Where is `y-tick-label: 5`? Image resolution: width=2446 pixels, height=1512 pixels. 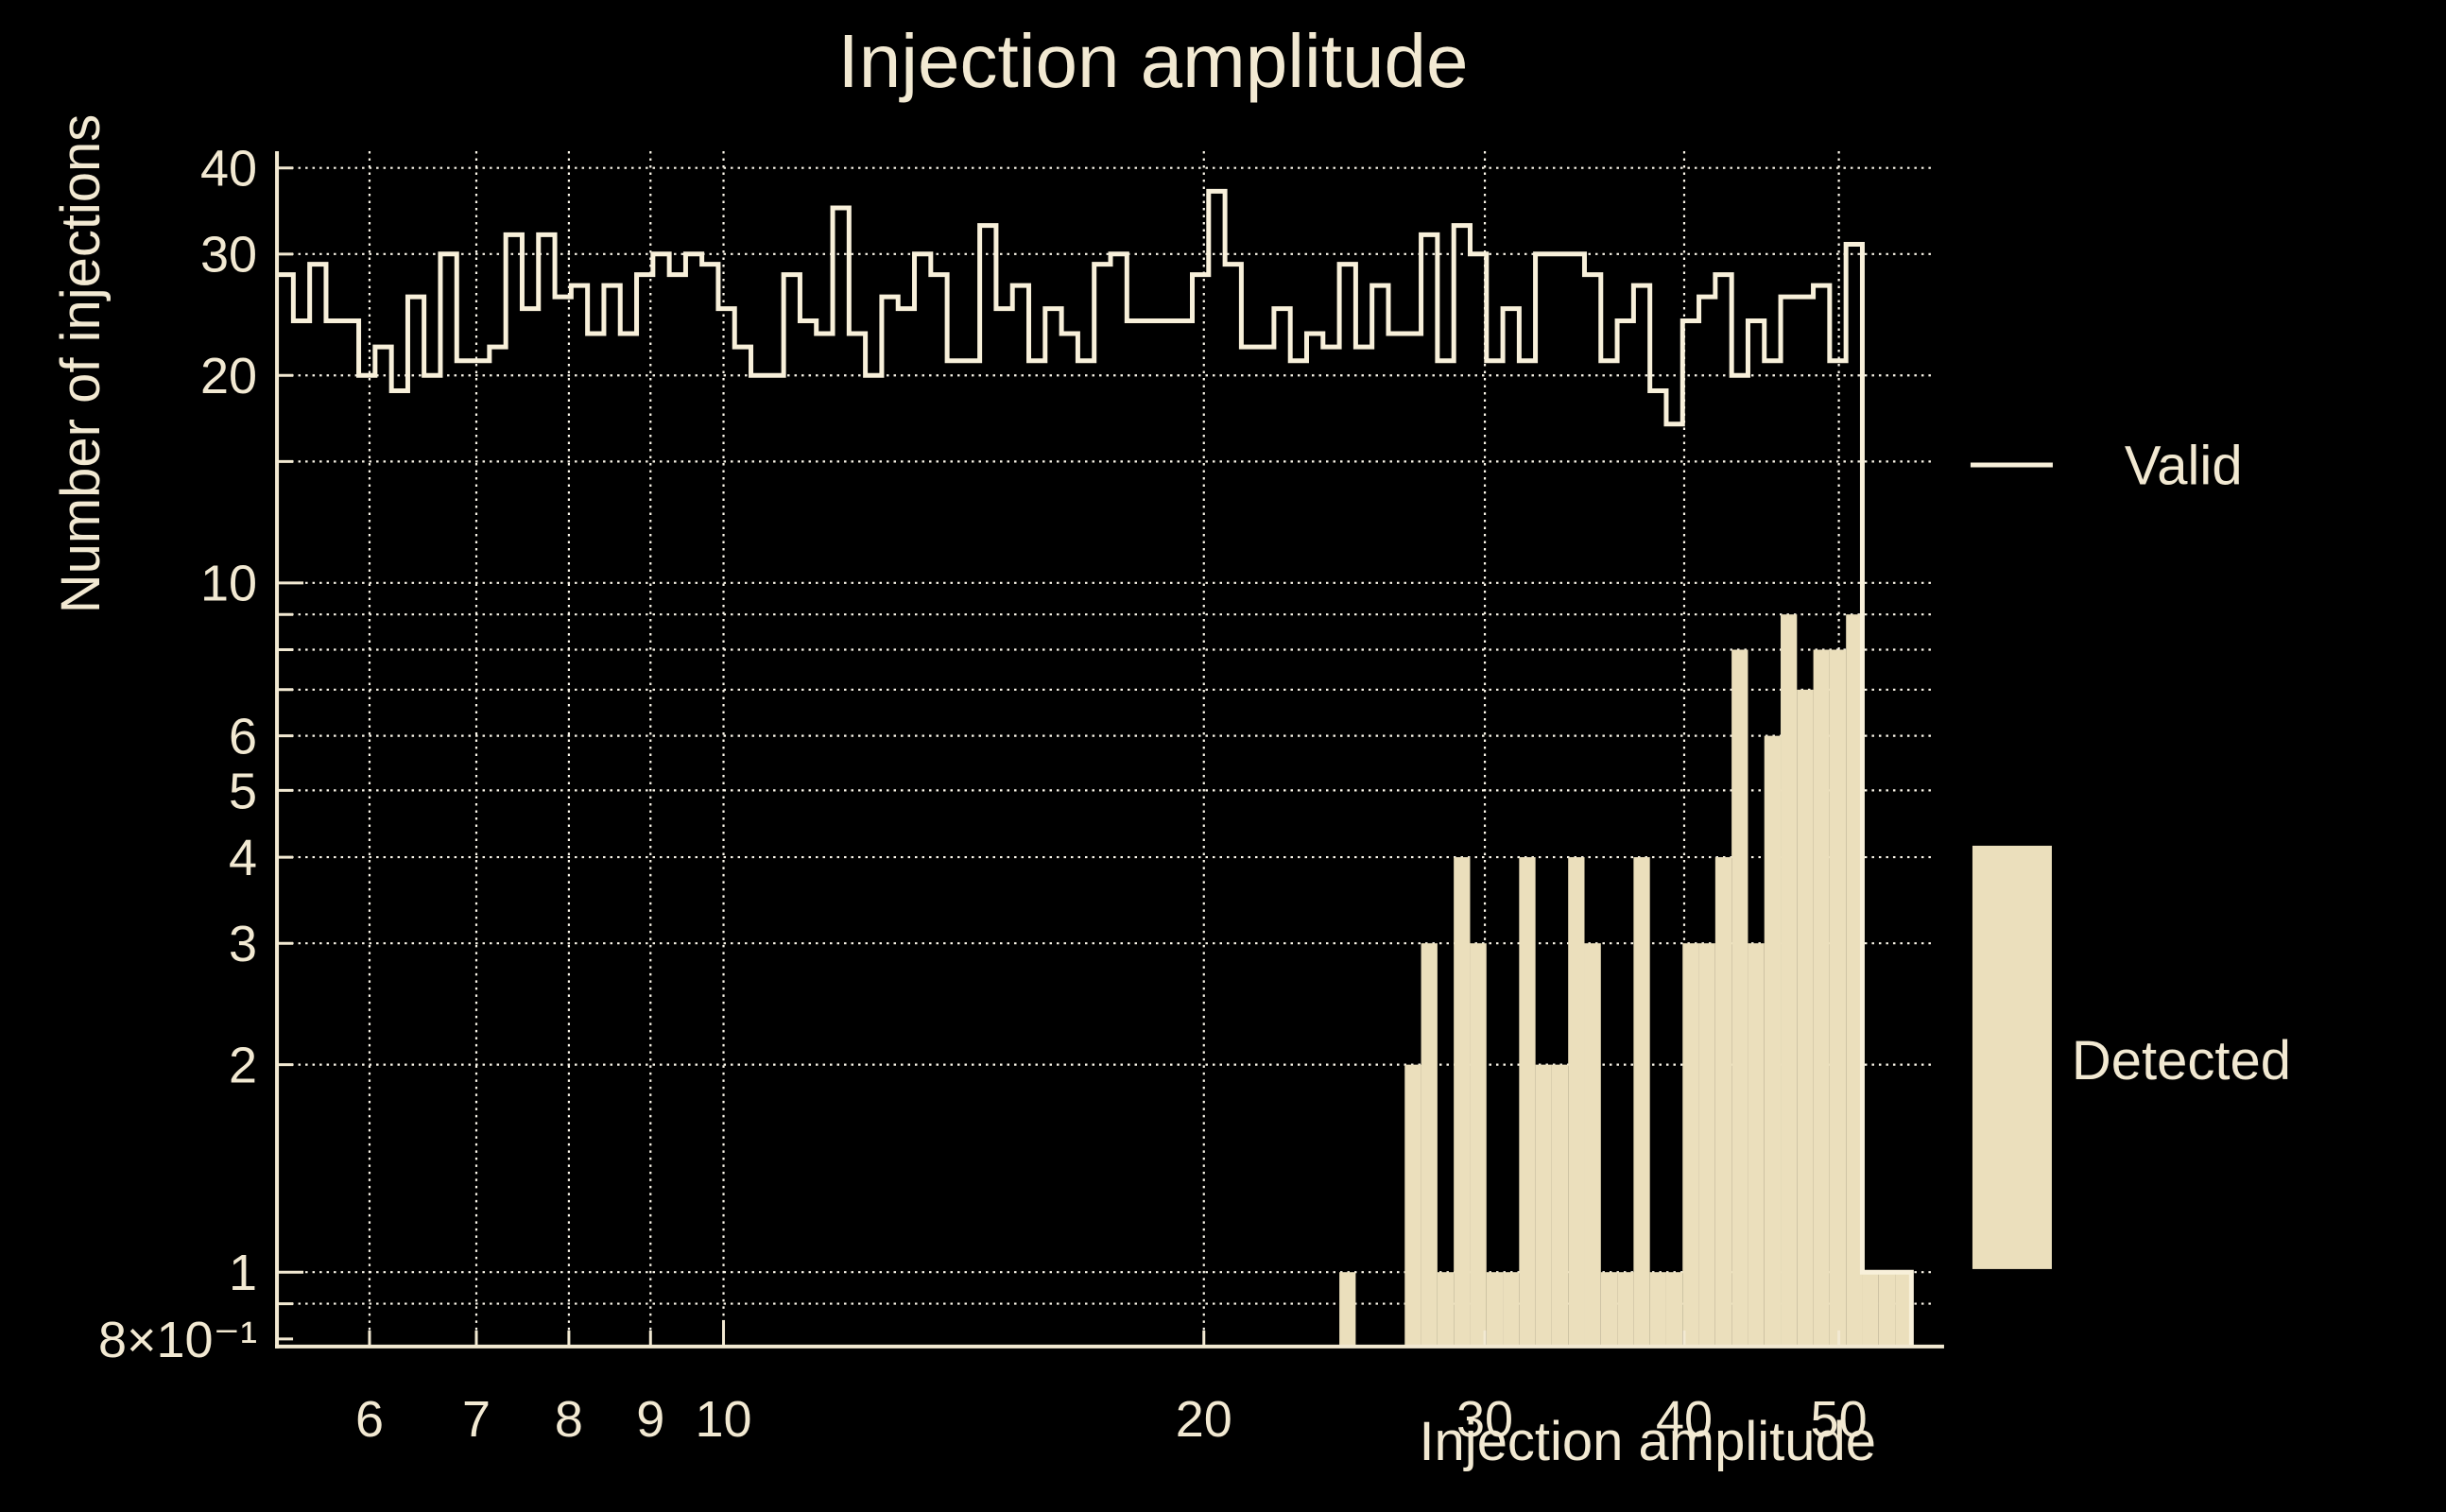
y-tick-label: 5 is located at coordinates (243, 791).